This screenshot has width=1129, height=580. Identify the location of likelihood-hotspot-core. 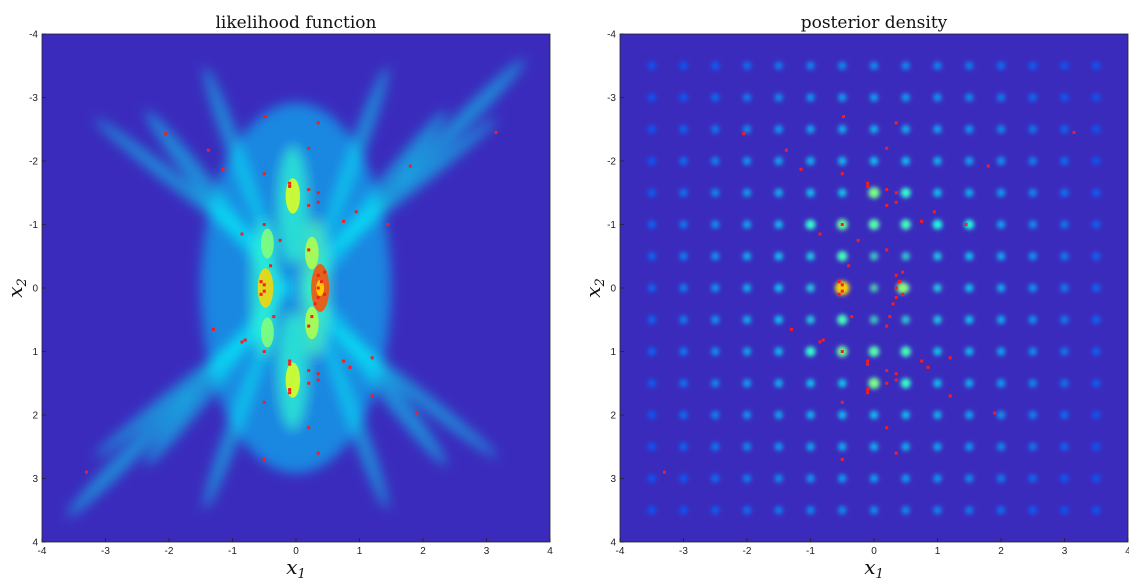
(320, 288).